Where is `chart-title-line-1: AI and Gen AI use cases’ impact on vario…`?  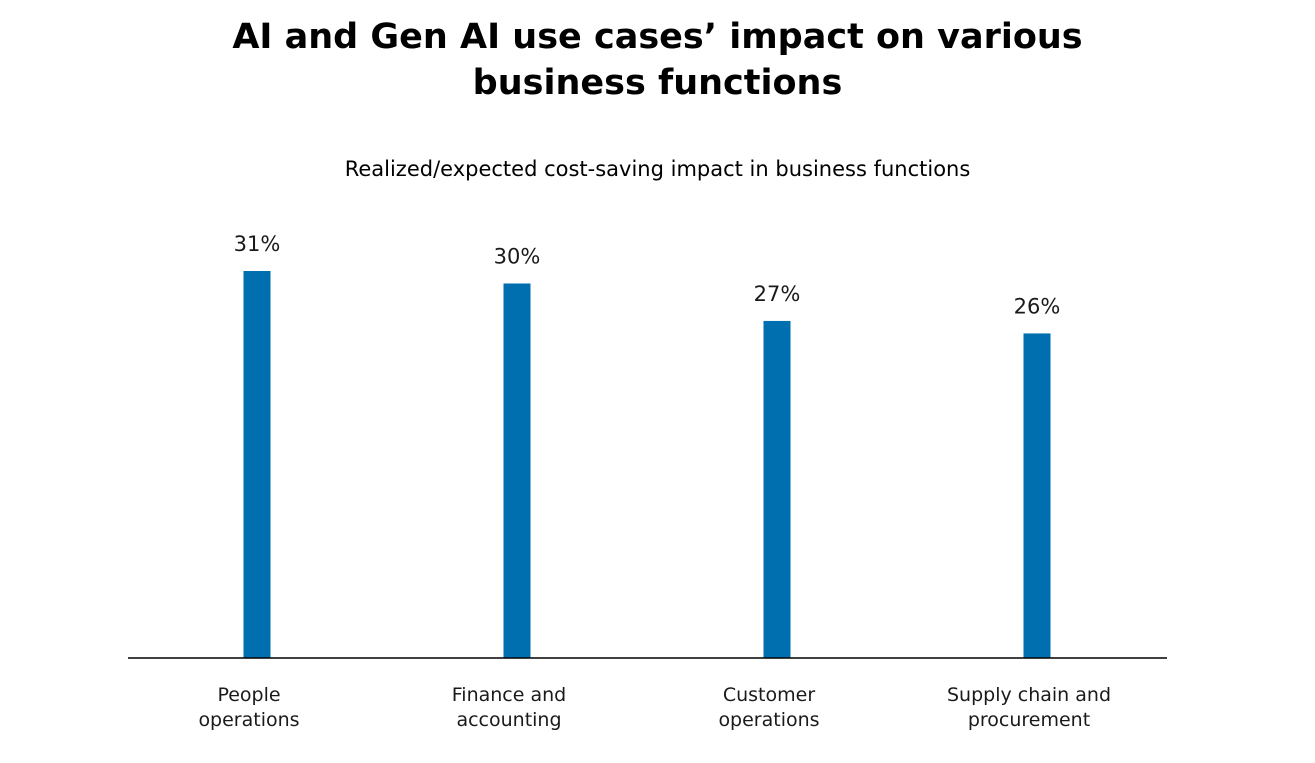 chart-title-line-1: AI and Gen AI use cases’ impact on vario… is located at coordinates (657, 37).